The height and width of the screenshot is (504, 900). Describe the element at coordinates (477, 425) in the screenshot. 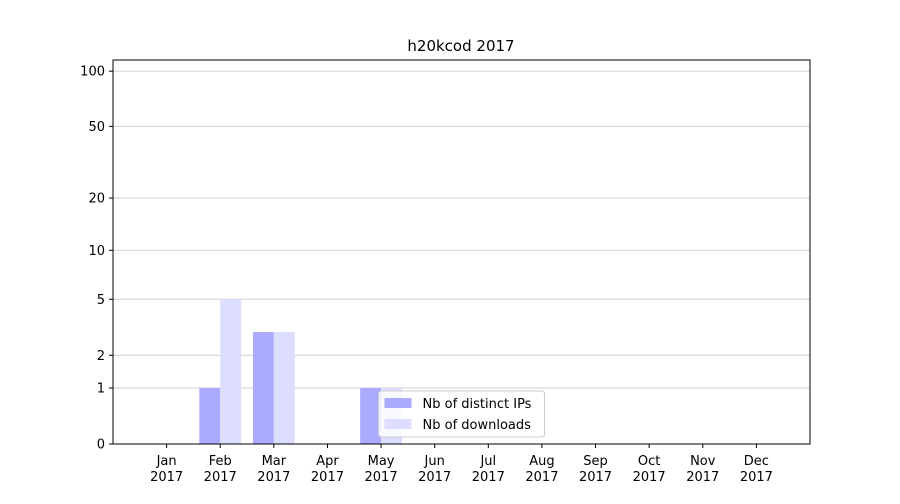

I see `legend-label: Nb of downloads` at that location.